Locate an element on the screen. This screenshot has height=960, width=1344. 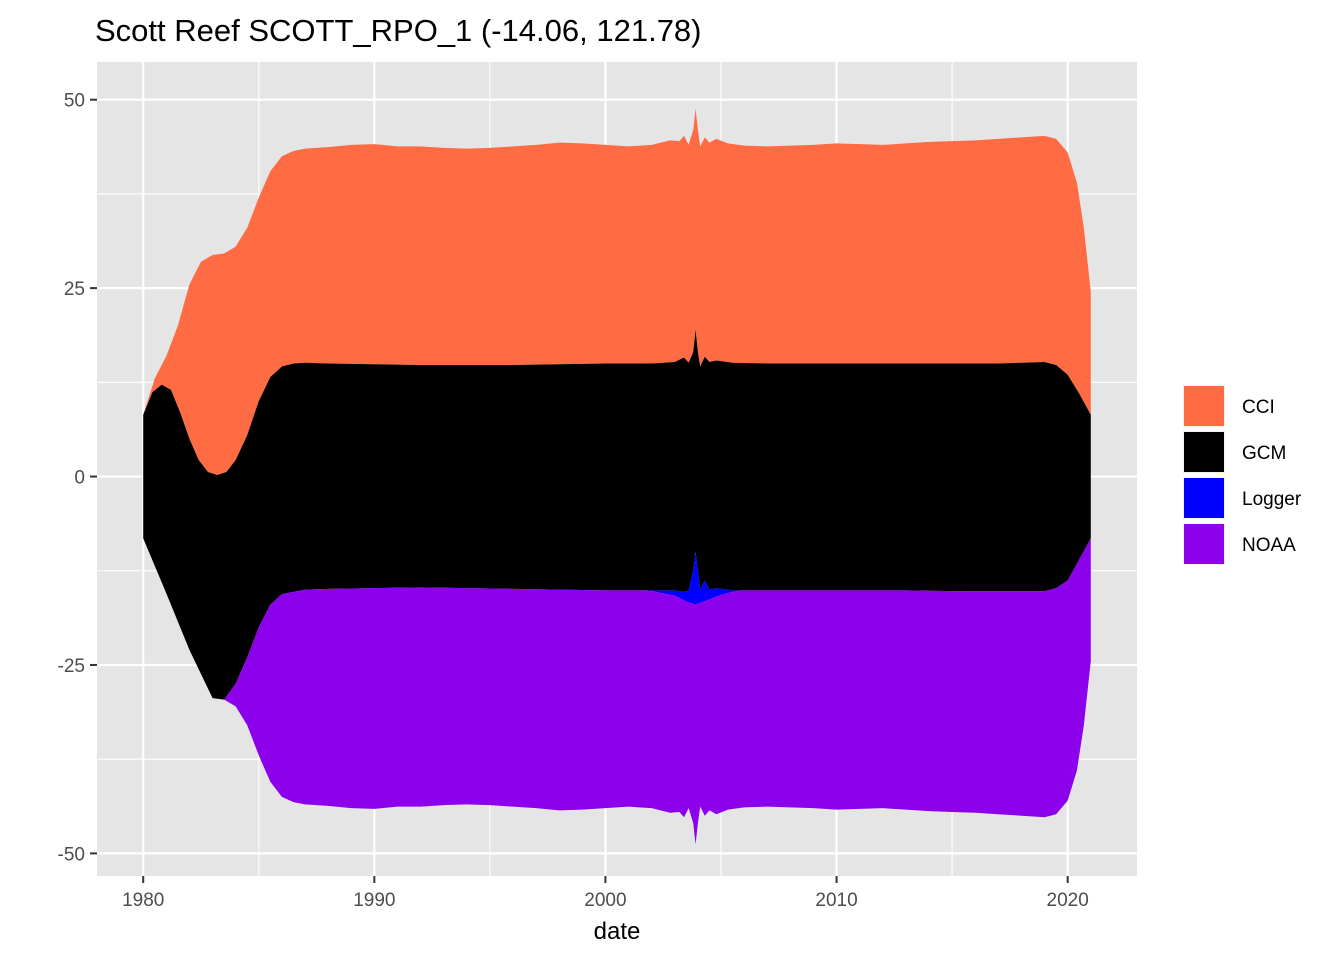
legend-label-cci: CCI is located at coordinates (1258, 407).